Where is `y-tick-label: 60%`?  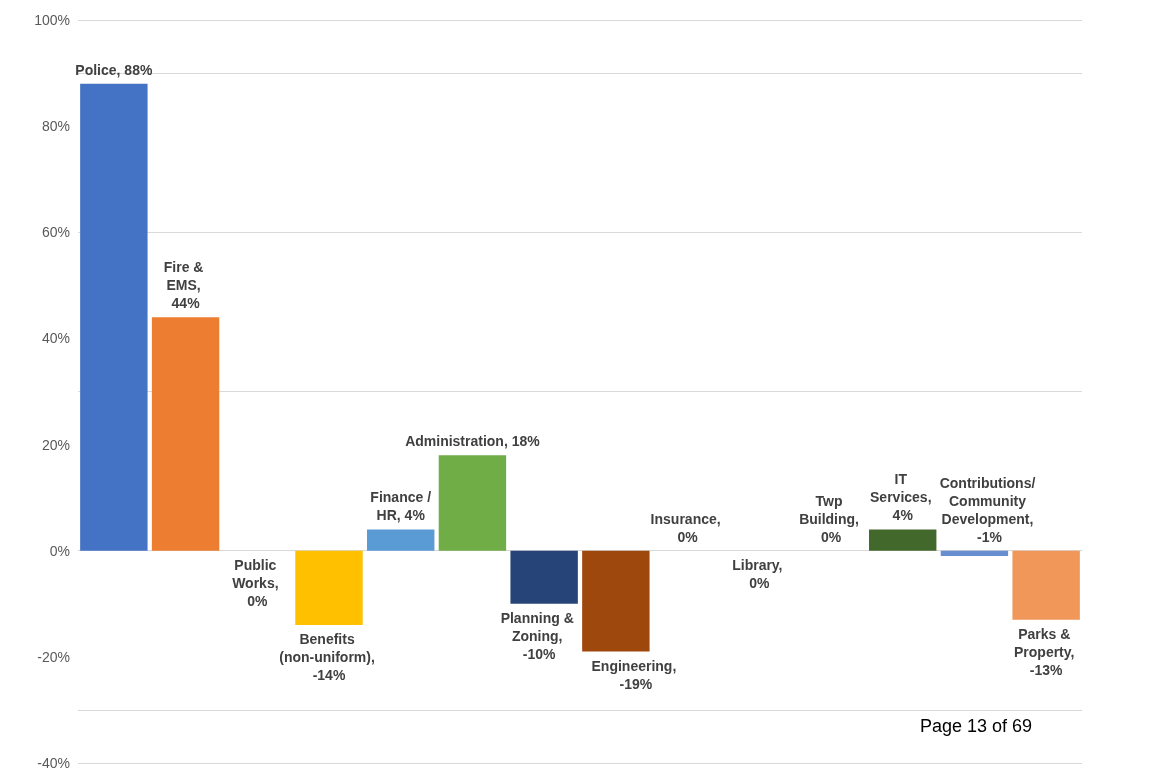
y-tick-label: 60% is located at coordinates (55, 232).